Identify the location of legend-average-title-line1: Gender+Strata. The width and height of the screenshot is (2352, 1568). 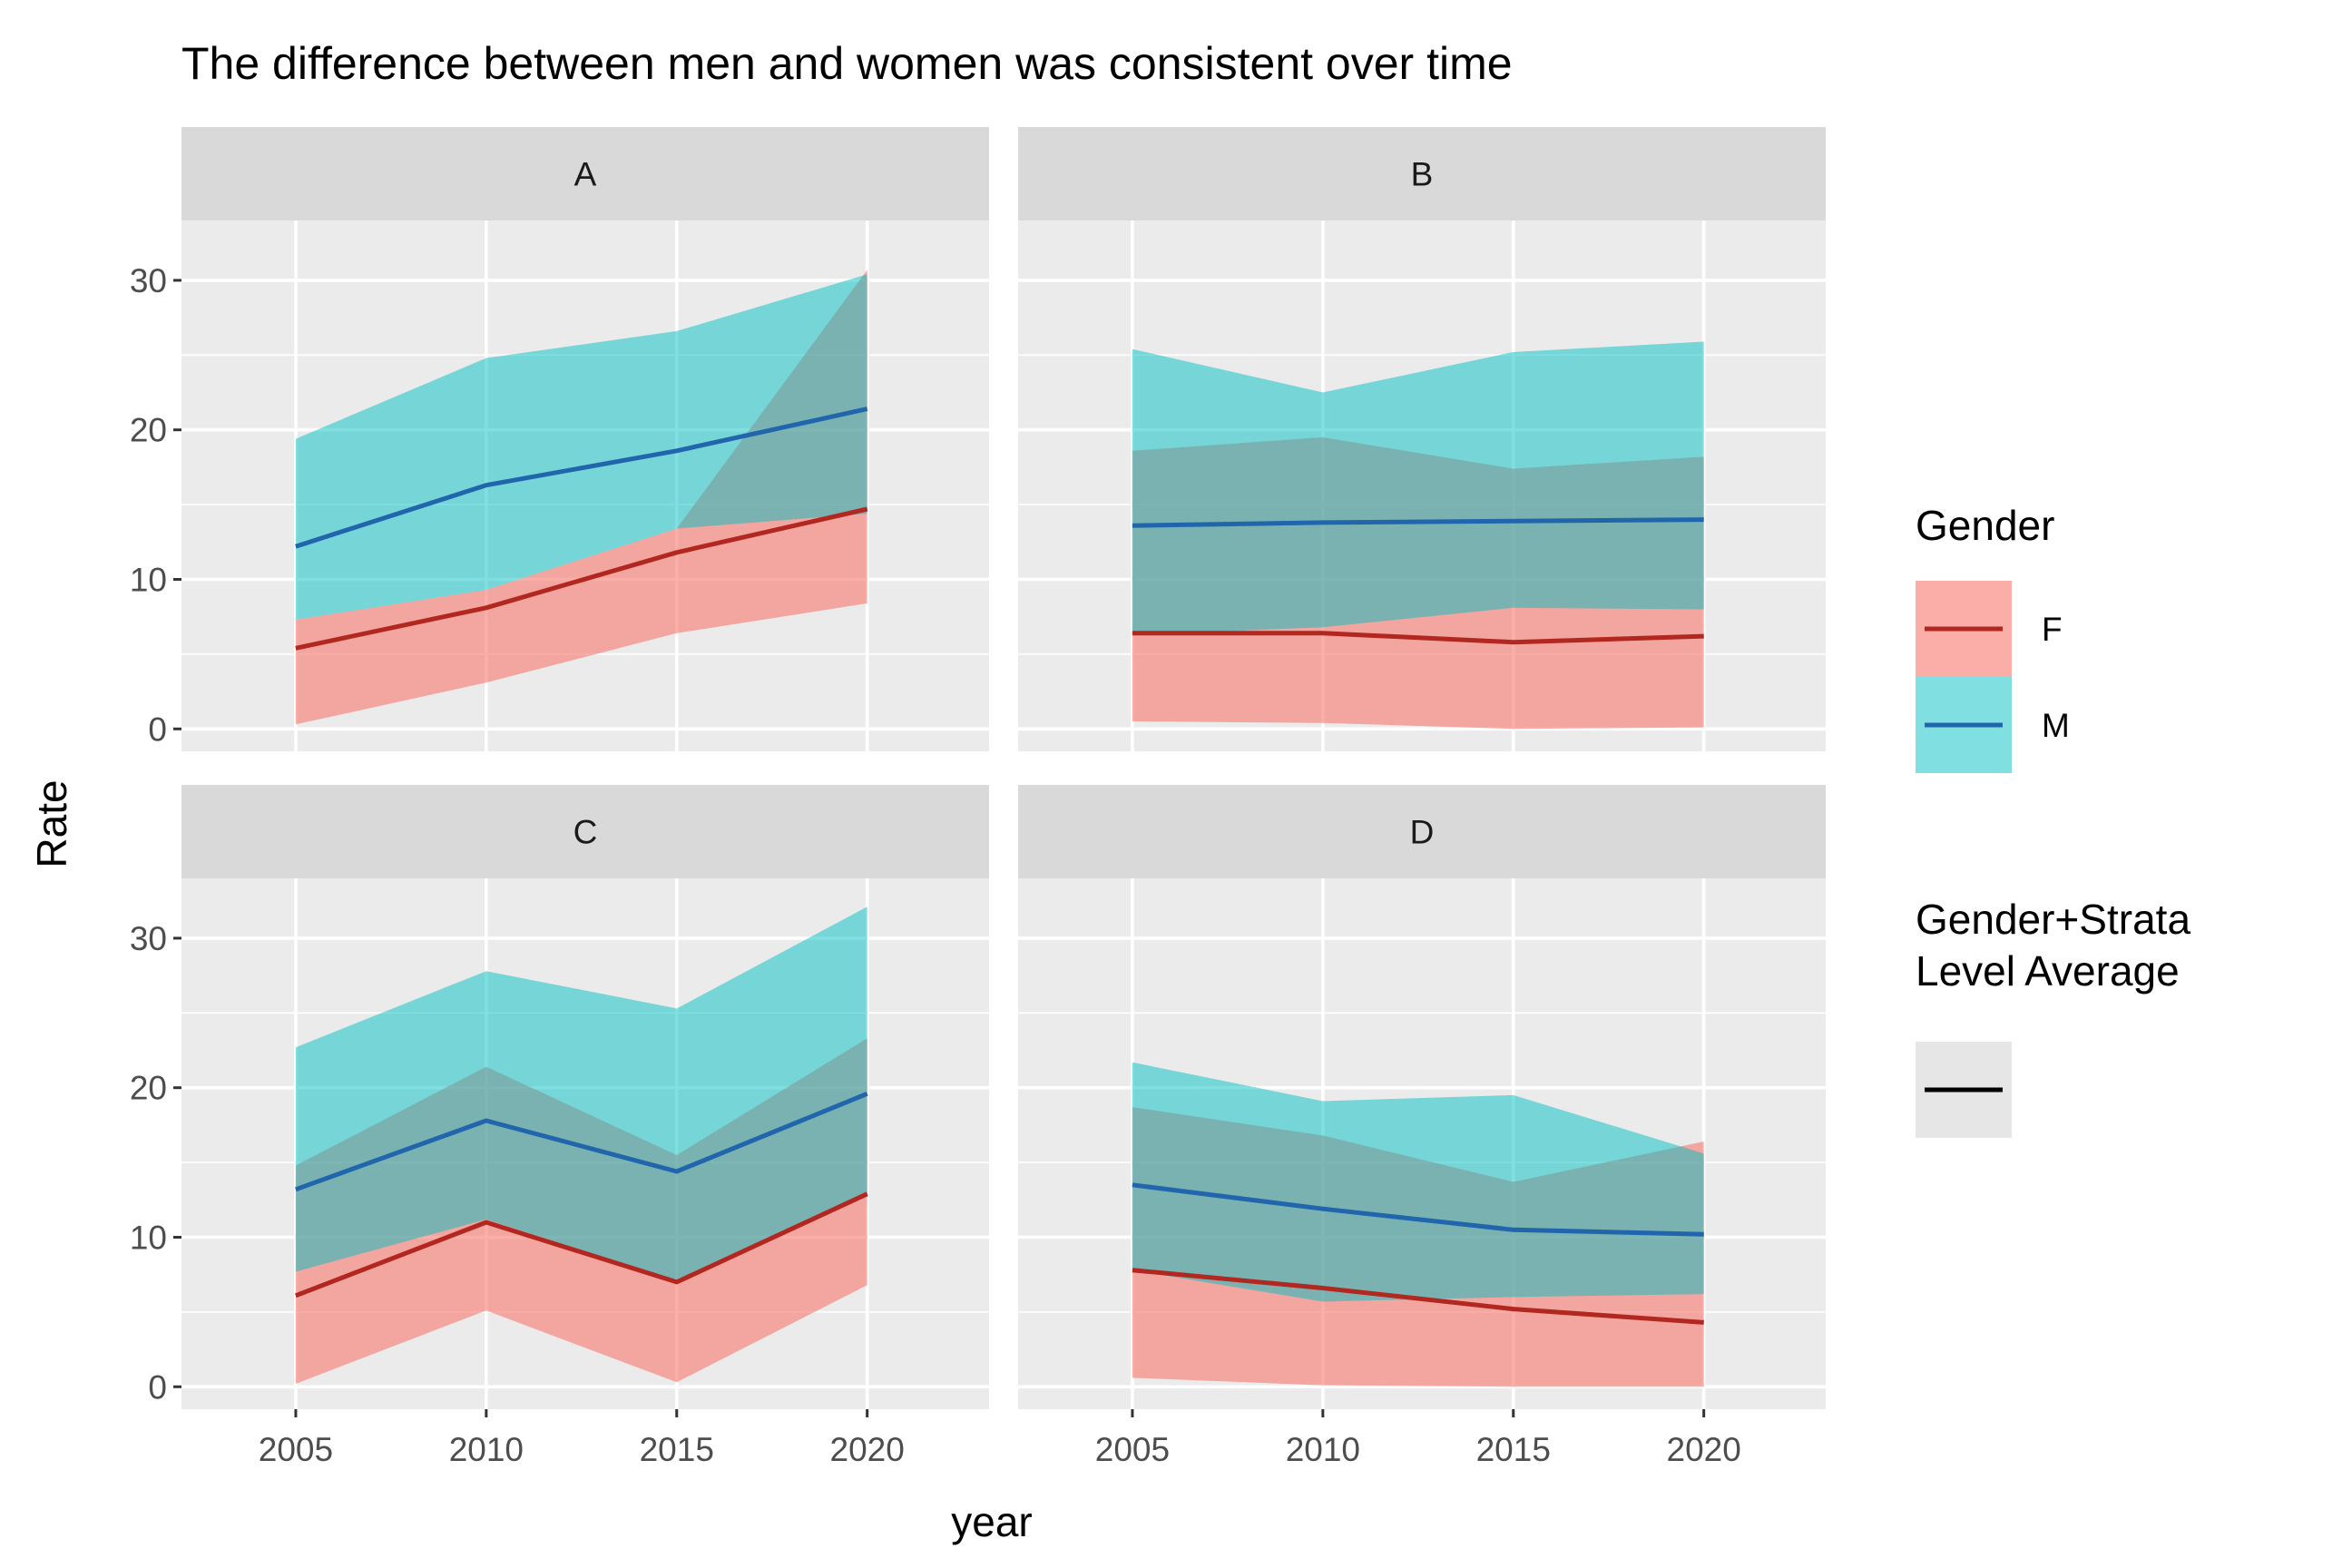
(2053, 919).